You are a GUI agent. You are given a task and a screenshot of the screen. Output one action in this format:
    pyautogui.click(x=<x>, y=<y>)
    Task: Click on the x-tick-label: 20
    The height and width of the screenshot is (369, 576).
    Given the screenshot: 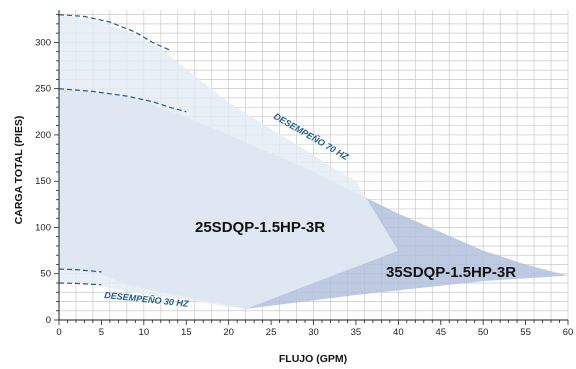 What is the action you would take?
    pyautogui.click(x=228, y=332)
    